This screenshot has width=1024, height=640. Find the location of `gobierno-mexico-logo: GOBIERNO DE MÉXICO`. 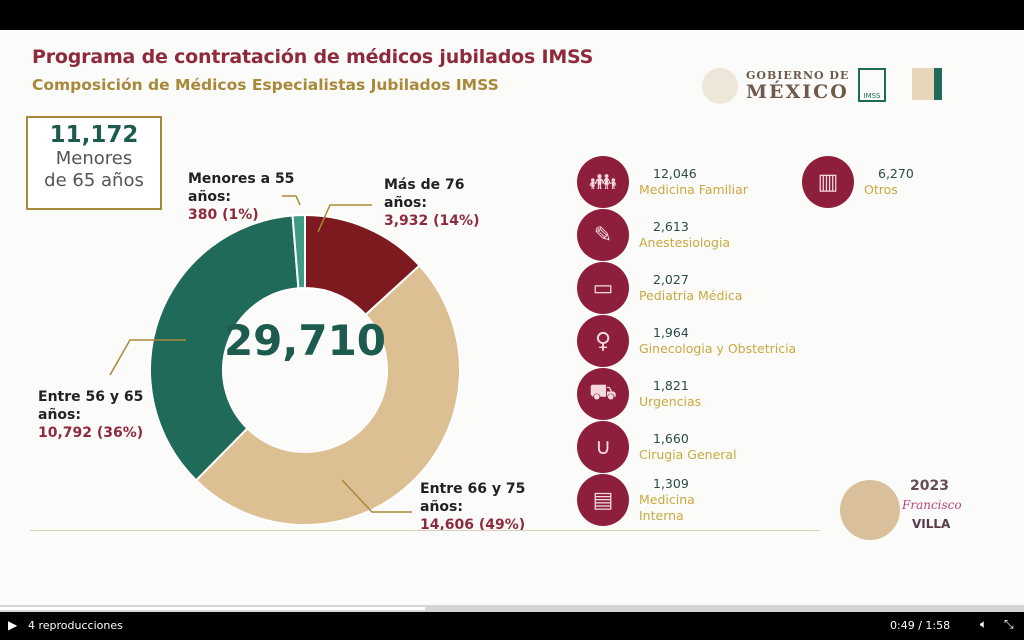

gobierno-mexico-logo: GOBIERNO DE MÉXICO is located at coordinates (797, 86).